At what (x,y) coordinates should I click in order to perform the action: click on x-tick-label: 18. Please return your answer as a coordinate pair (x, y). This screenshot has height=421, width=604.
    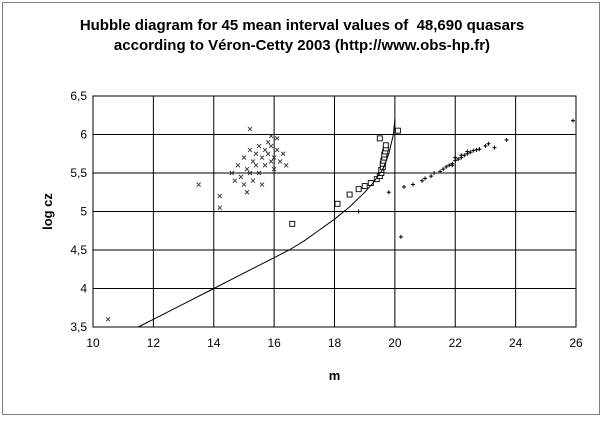
    Looking at the image, I should click on (335, 343).